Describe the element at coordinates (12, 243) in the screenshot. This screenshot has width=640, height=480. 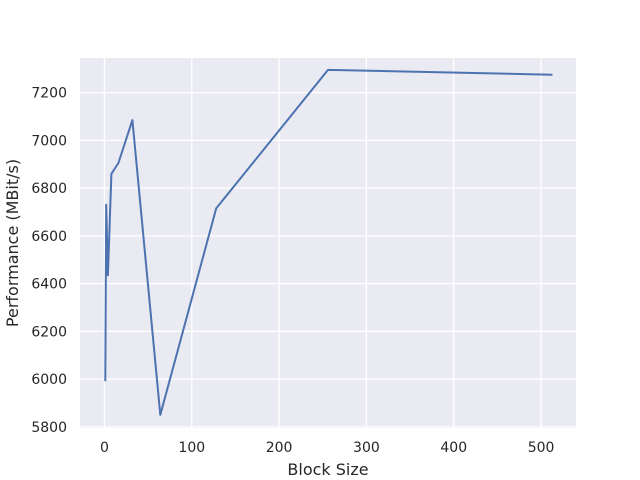
I see `y-axis-label: Performance (MBit/s)` at that location.